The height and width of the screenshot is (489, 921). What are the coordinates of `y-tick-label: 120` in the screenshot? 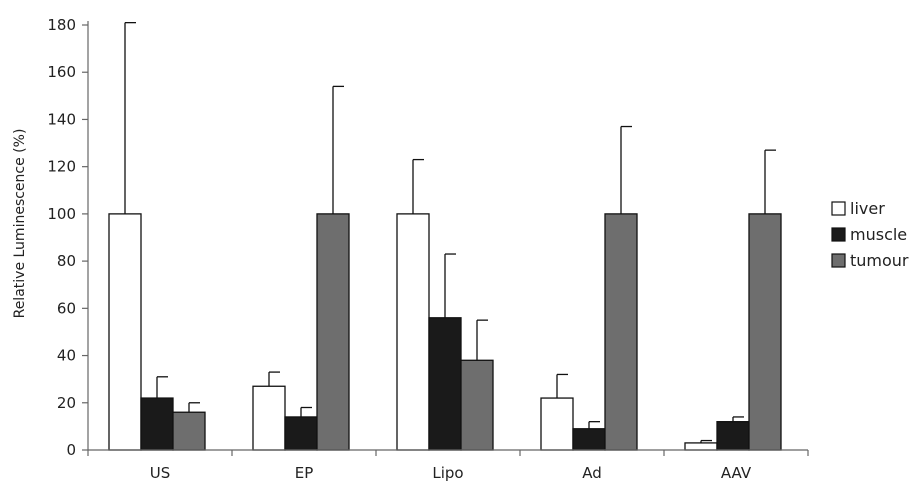 It's located at (61, 167).